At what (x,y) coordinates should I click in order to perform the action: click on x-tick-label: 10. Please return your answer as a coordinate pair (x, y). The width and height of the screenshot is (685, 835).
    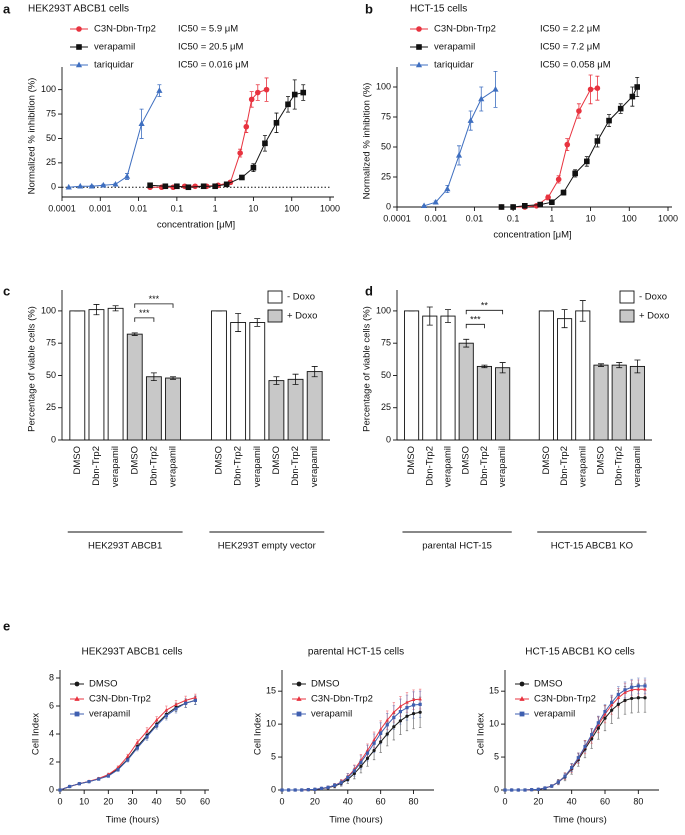
    Looking at the image, I should click on (253, 208).